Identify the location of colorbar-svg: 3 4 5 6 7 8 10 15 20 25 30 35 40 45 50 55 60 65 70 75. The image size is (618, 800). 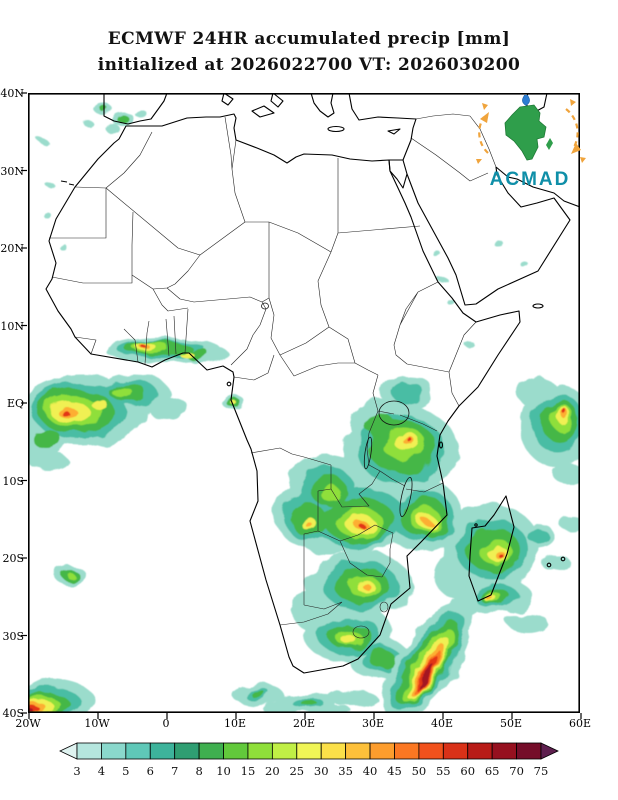
(309, 760).